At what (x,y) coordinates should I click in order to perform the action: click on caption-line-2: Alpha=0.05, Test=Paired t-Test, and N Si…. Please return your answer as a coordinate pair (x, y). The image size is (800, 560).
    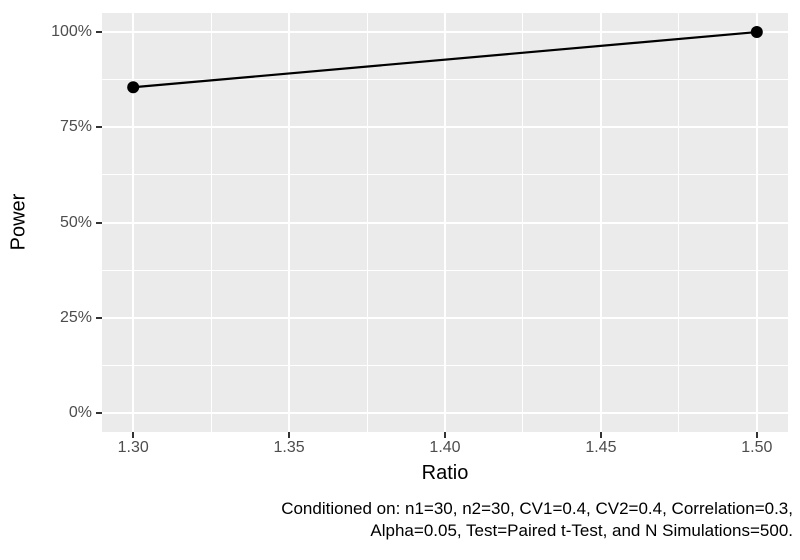
    Looking at the image, I should click on (581, 530).